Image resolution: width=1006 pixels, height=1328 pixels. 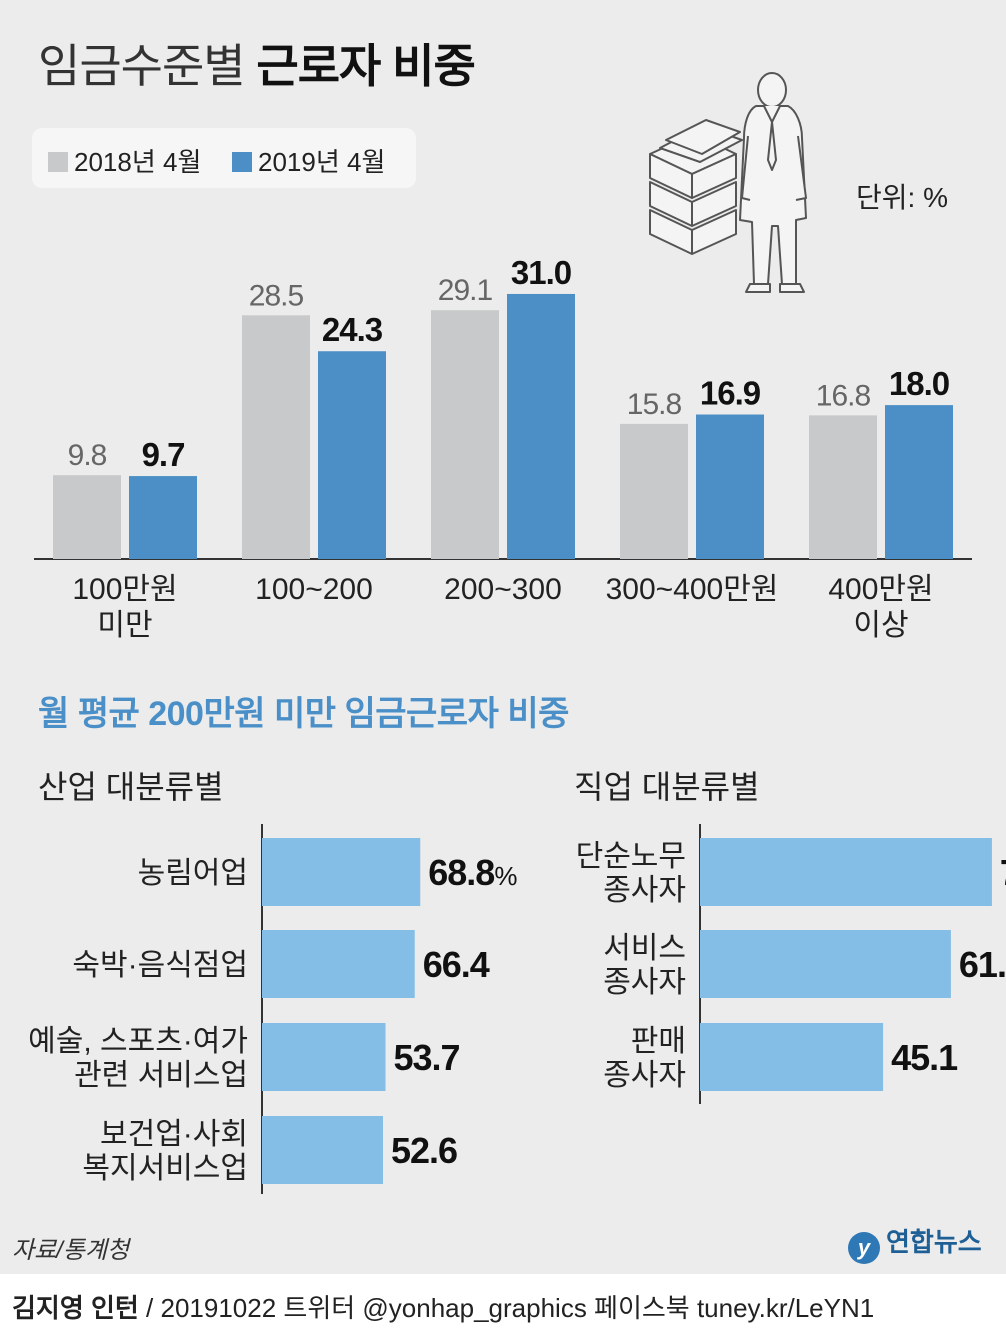 I want to click on hbar-category-2: 판매 종사자, so click(x=644, y=1058).